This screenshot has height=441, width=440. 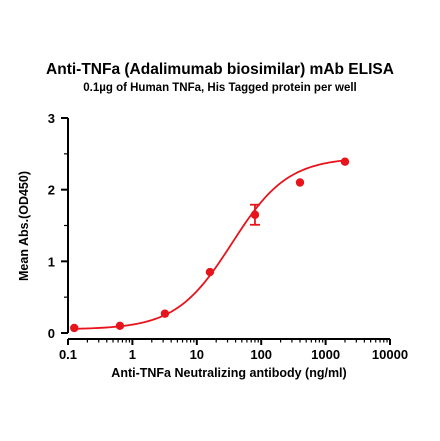 What do you see at coordinates (68, 354) in the screenshot?
I see `x-tick-label: 0.1` at bounding box center [68, 354].